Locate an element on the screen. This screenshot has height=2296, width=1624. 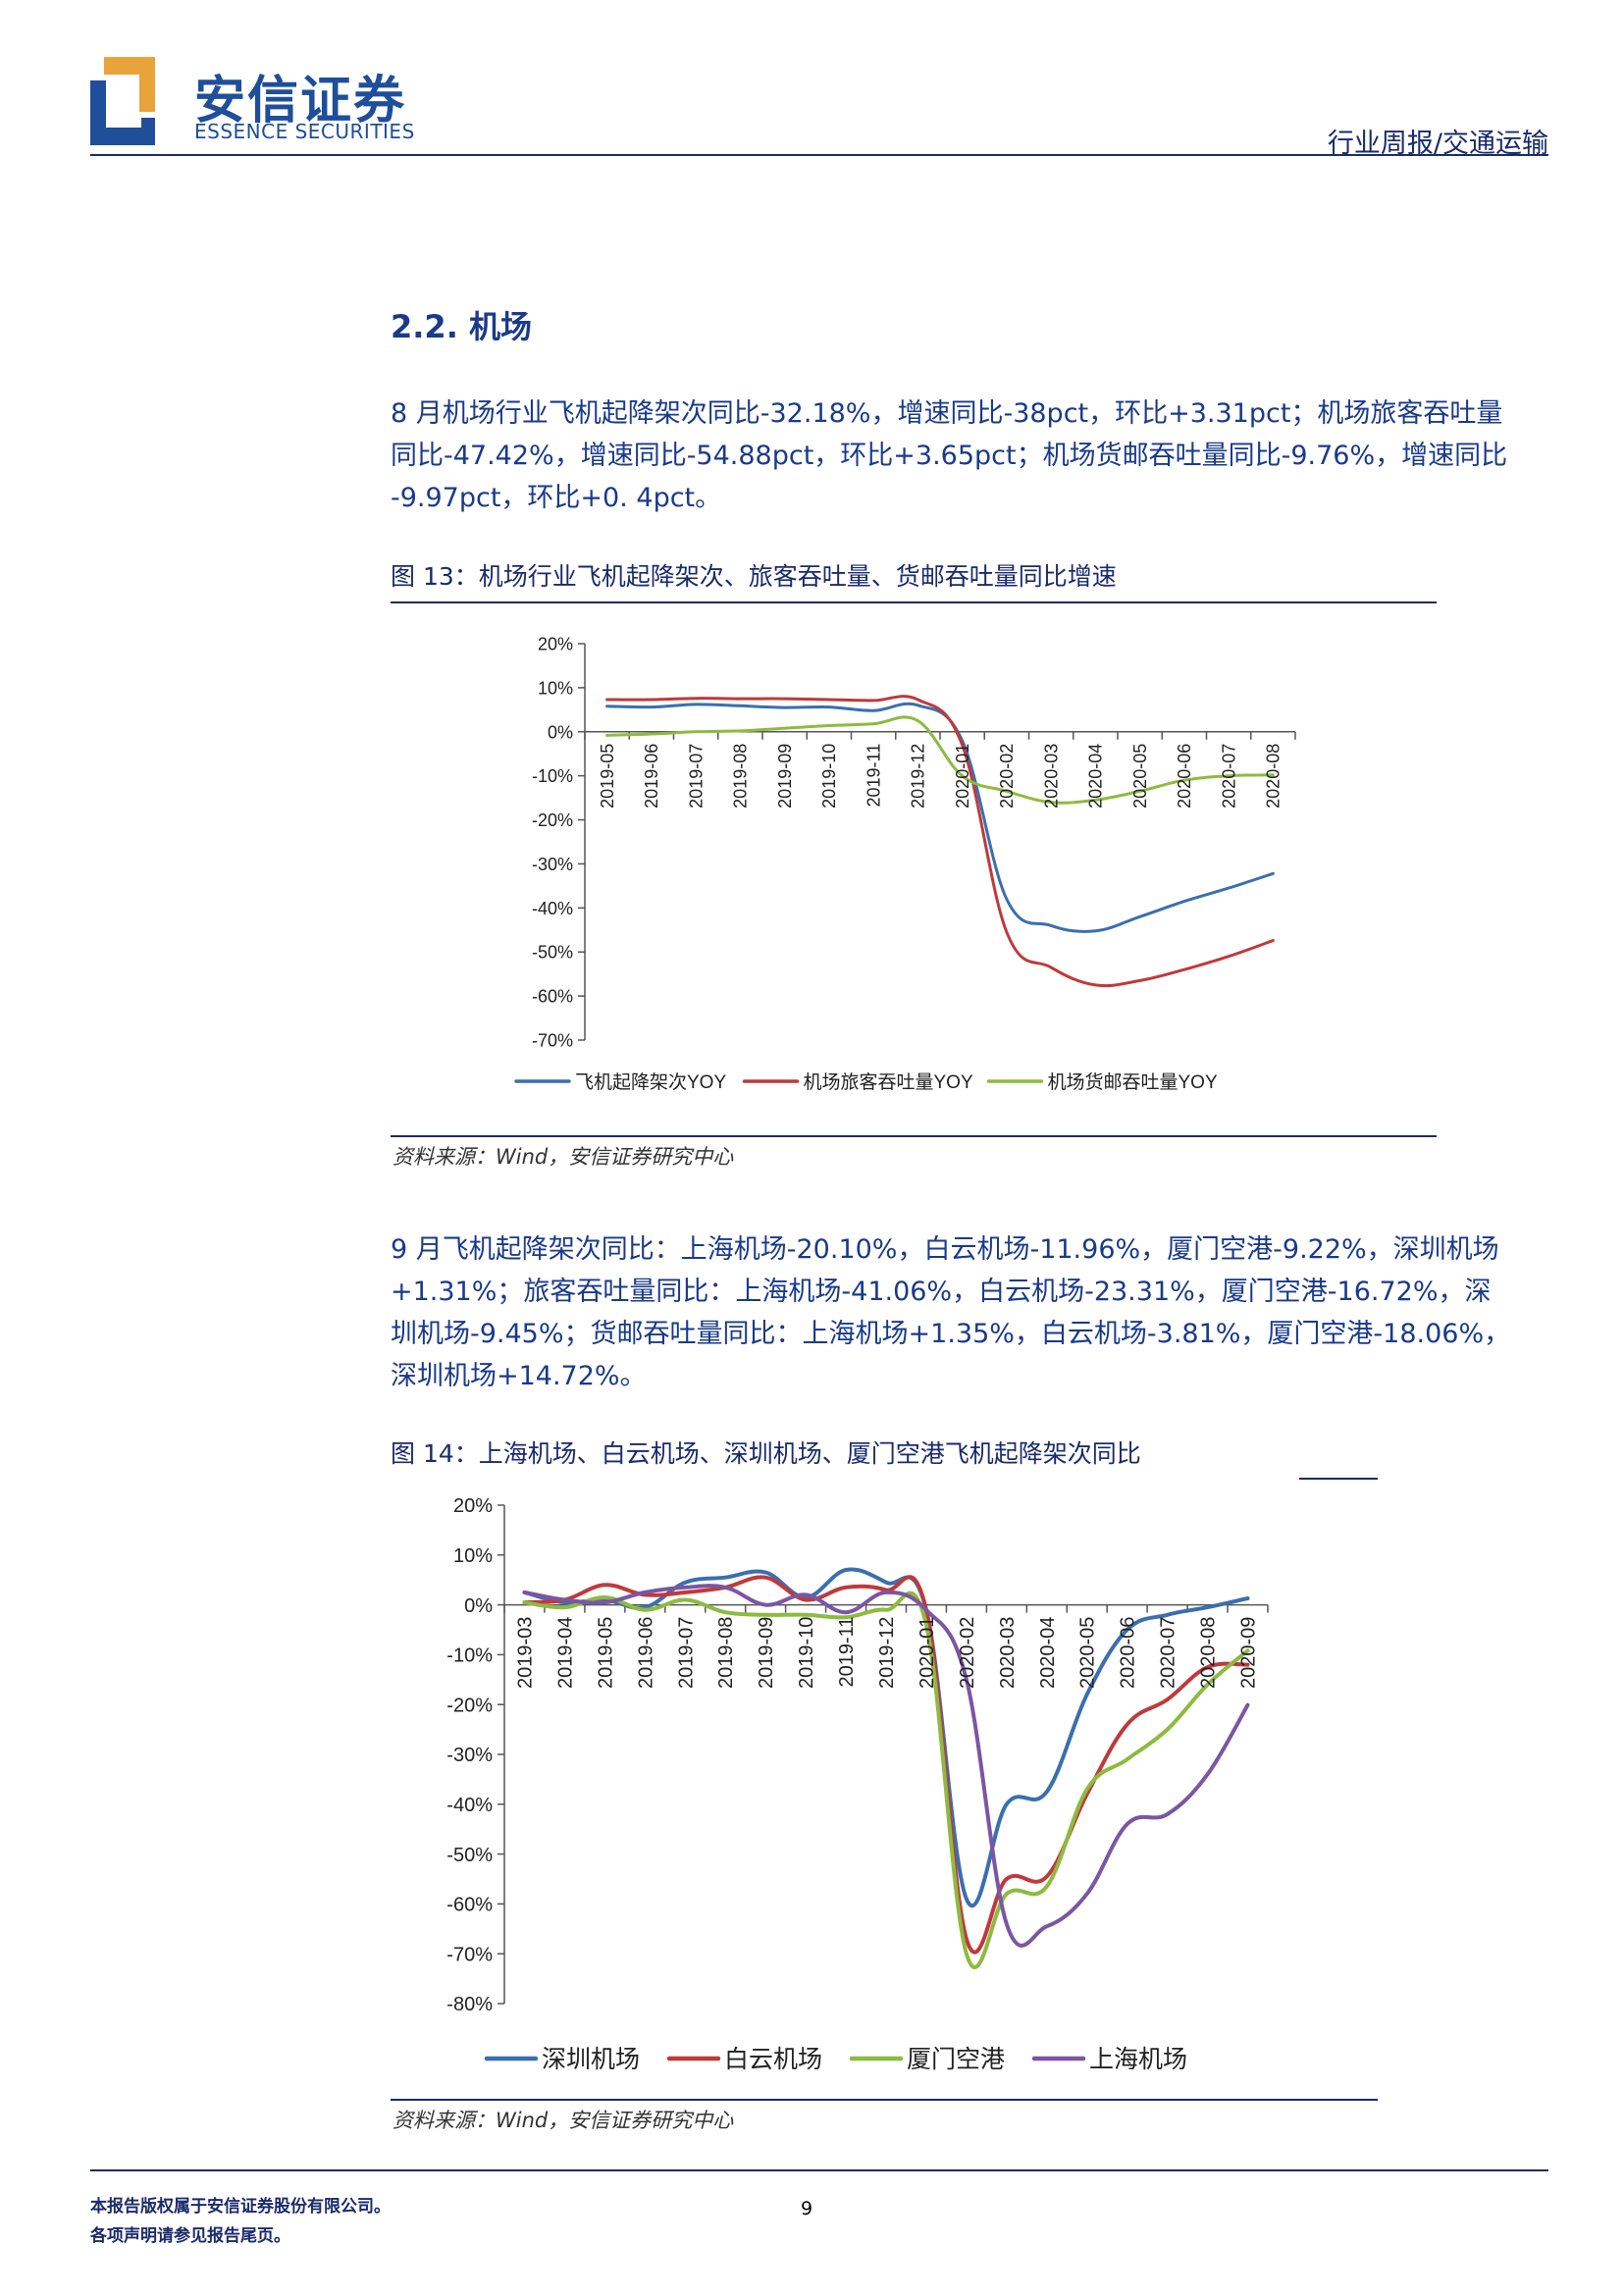
footer-notice: 各项声明请参见报告尾页。 is located at coordinates (190, 2236).